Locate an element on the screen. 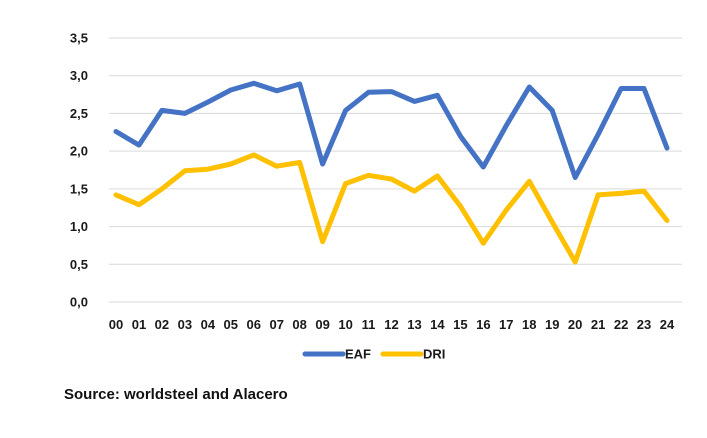  source-note: Source: worldsteel and Alacero is located at coordinates (176, 394).